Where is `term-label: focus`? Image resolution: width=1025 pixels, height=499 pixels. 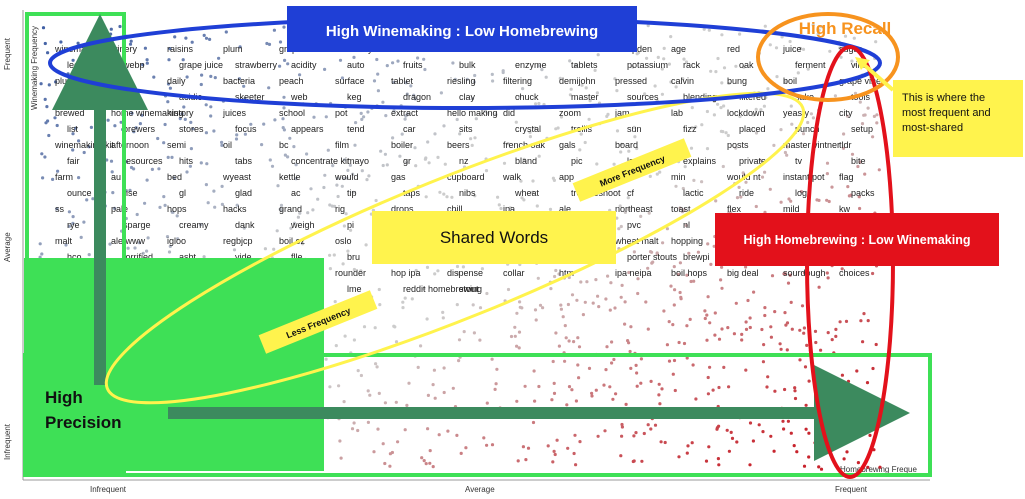 term-label: focus is located at coordinates (246, 129).